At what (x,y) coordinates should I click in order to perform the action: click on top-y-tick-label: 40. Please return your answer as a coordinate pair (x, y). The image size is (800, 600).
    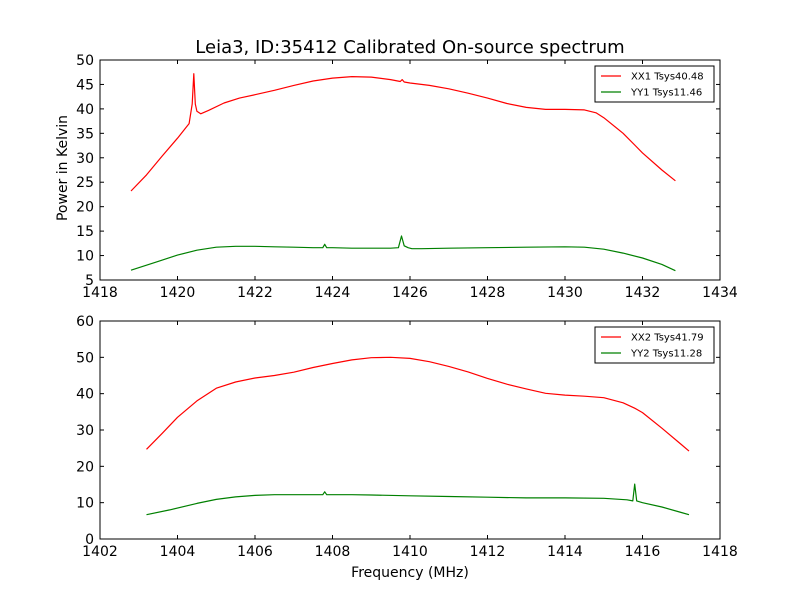
    Looking at the image, I should click on (85, 110).